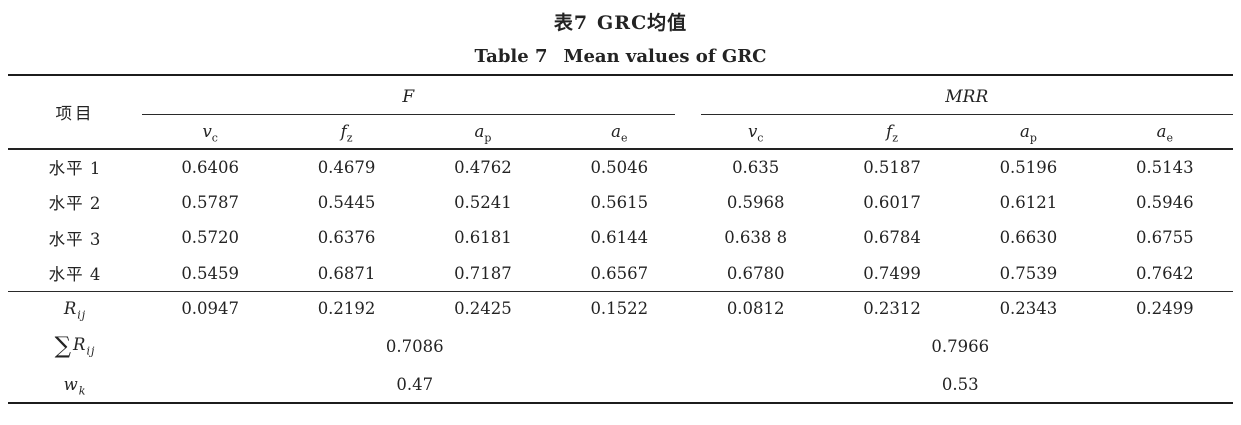 This screenshot has width=1241, height=425. Describe the element at coordinates (1164, 273) in the screenshot. I see `cell-value: 0.7642` at that location.